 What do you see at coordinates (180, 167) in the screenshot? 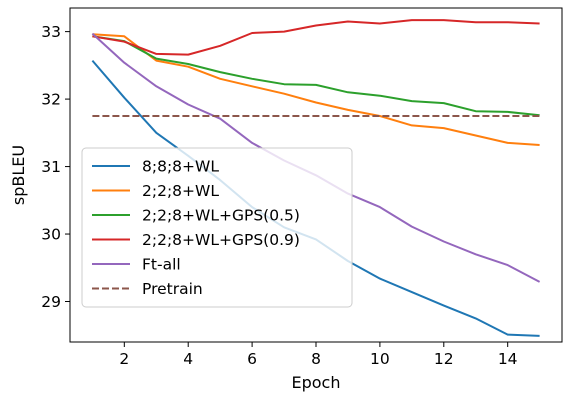
I see `legend-label-0: 8;8;8+WL` at bounding box center [180, 167].